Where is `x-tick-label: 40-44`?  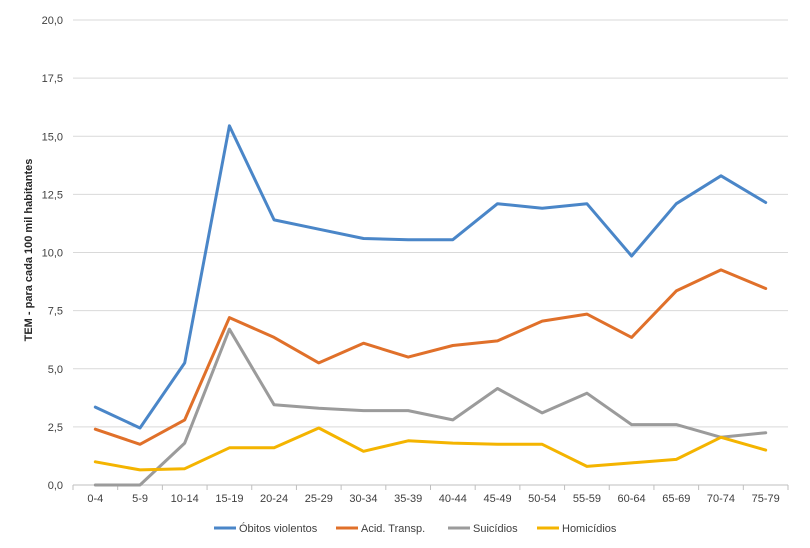
x-tick-label: 40-44 is located at coordinates (453, 499).